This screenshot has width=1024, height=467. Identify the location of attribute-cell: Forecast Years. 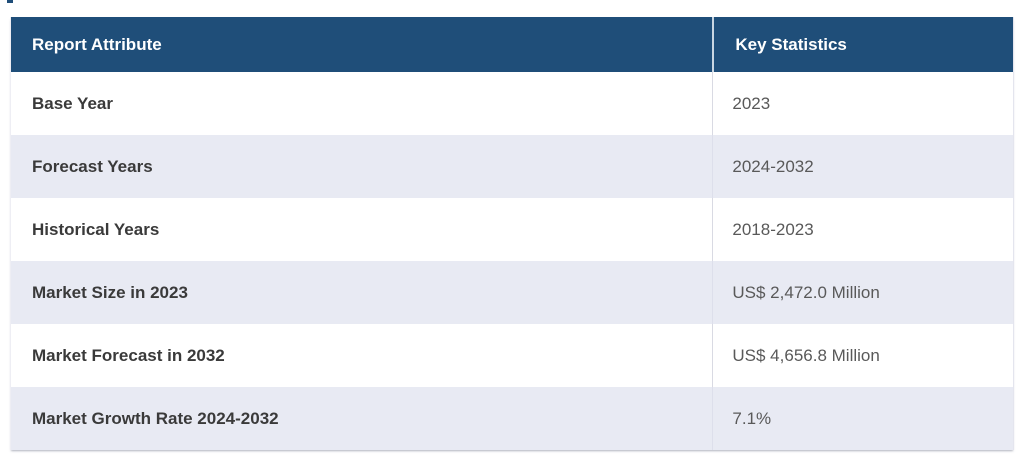
(92, 166).